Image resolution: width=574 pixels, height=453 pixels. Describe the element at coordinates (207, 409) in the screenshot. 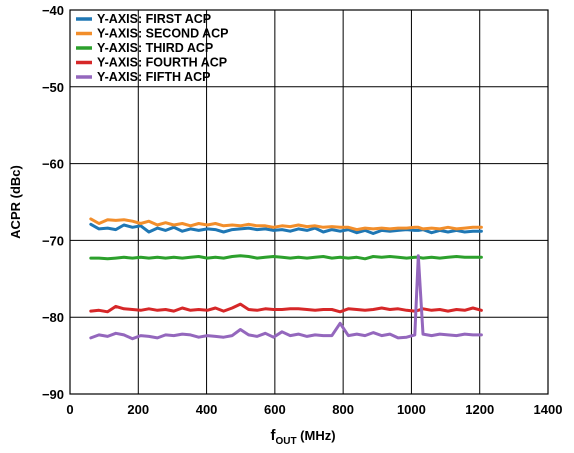

I see `x-tick-label: 400` at that location.